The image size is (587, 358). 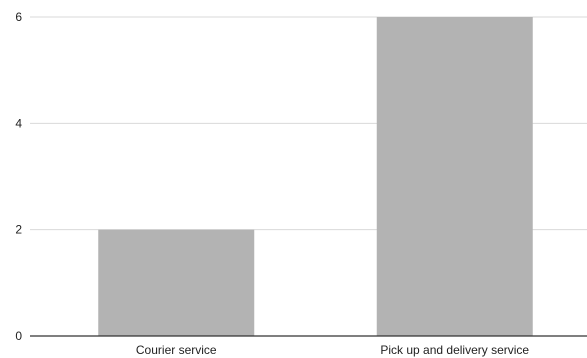 What do you see at coordinates (18, 336) in the screenshot?
I see `y-tick-label: 0` at bounding box center [18, 336].